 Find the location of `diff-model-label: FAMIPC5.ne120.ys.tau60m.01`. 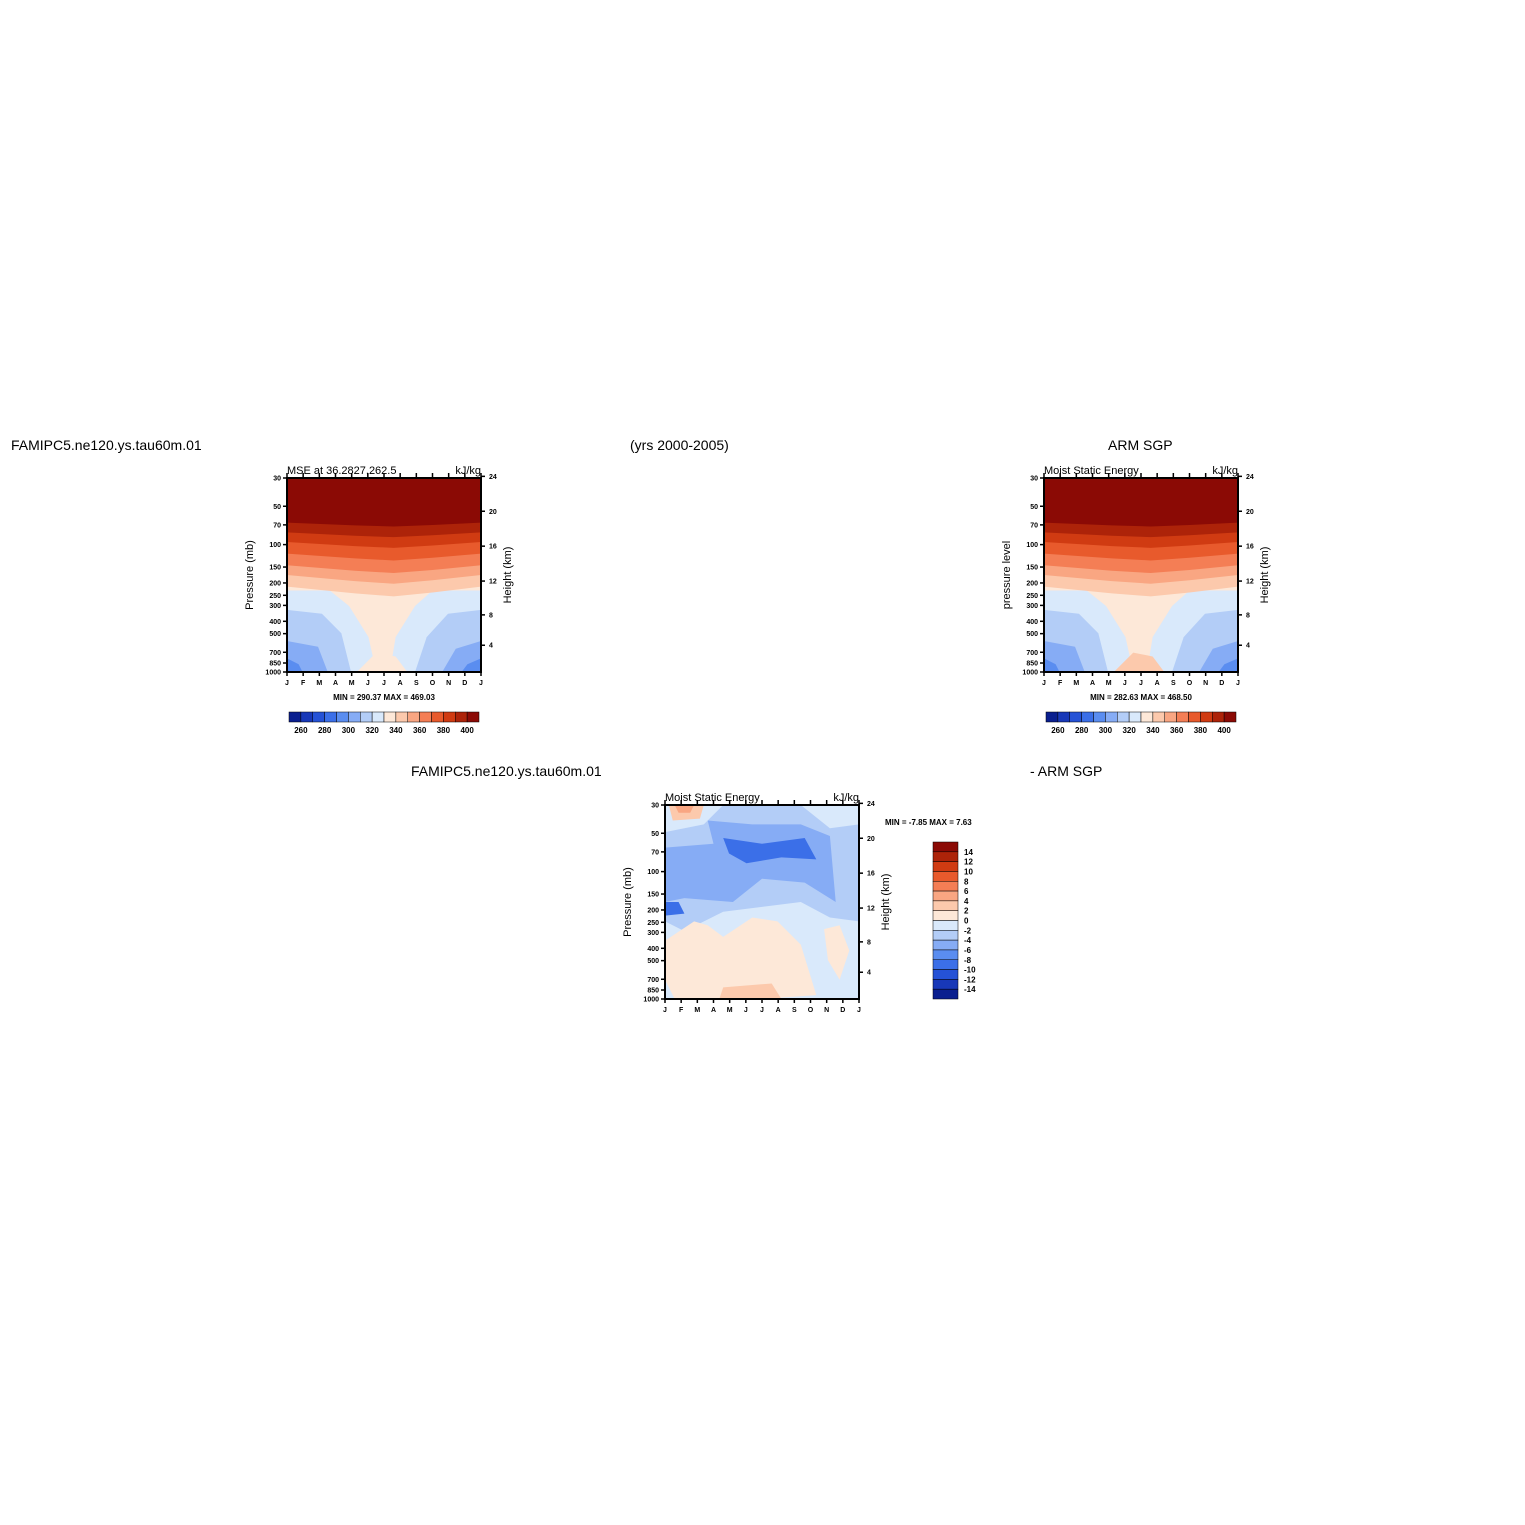

diff-model-label: FAMIPC5.ne120.ys.tau60m.01 is located at coordinates (506, 771).